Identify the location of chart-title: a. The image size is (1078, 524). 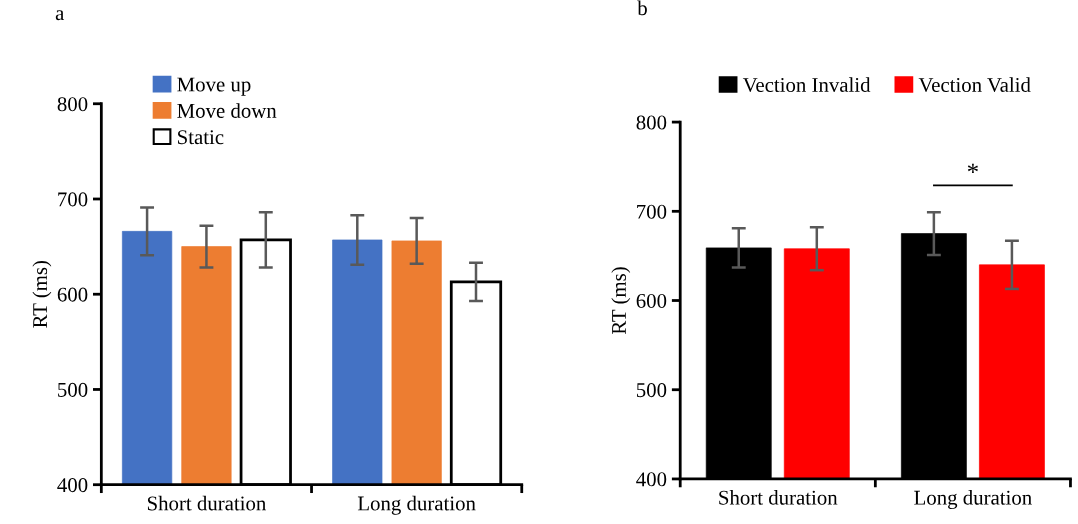
(60, 15).